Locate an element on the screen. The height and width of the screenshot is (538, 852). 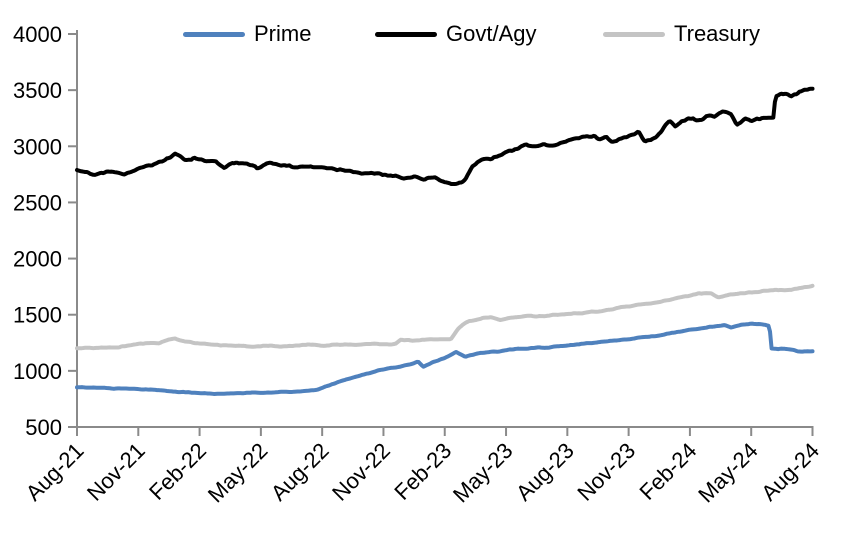
y-tick-label: 3500 is located at coordinates (37, 90).